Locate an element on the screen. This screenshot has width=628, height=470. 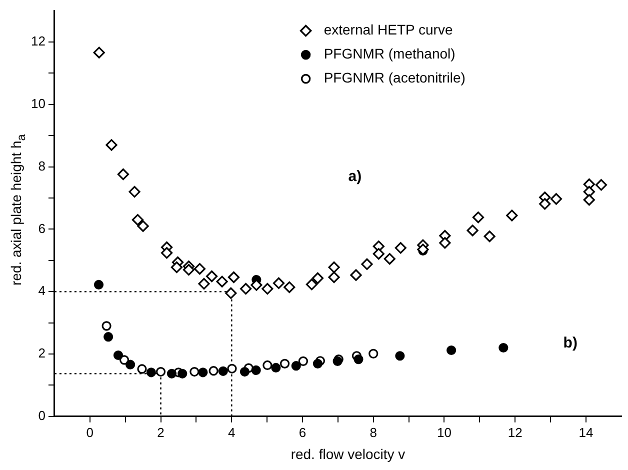
legend-label: external HETP curve is located at coordinates (388, 30).